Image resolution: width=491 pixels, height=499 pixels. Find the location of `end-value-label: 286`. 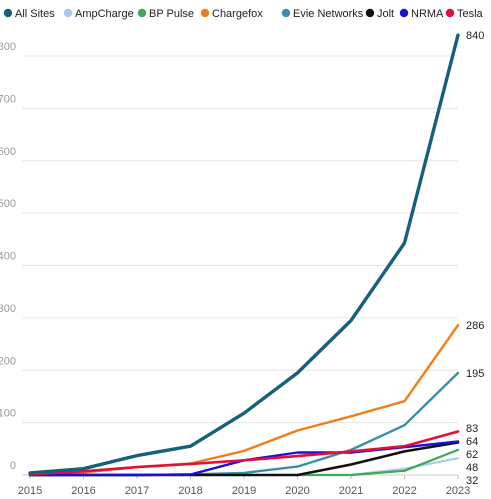

end-value-label: 286 is located at coordinates (475, 326).